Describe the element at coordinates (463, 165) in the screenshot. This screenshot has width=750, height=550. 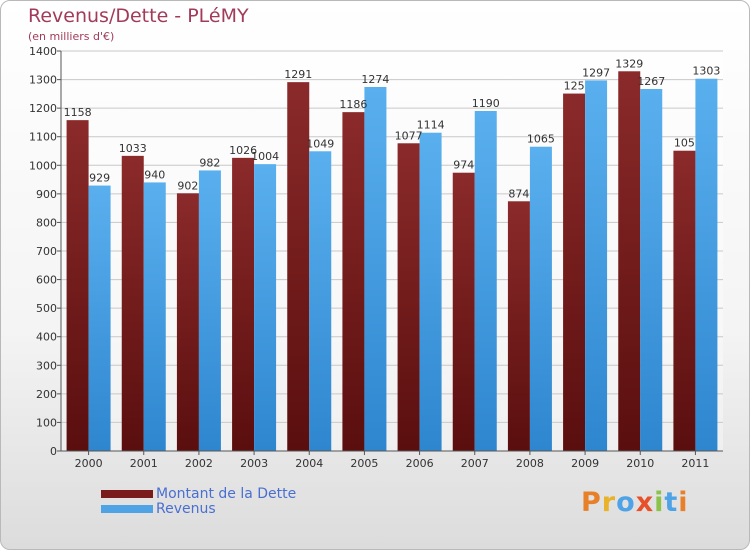
I see `debt-value-label: 974` at that location.